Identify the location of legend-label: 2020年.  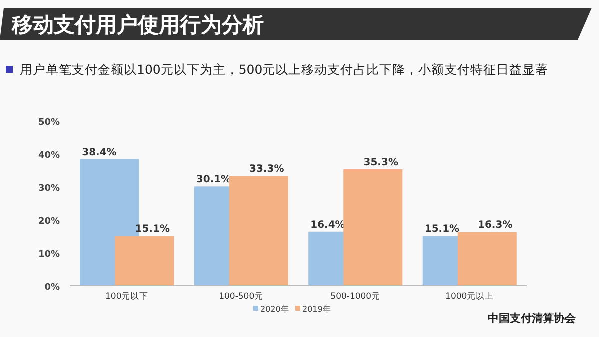
(274, 309).